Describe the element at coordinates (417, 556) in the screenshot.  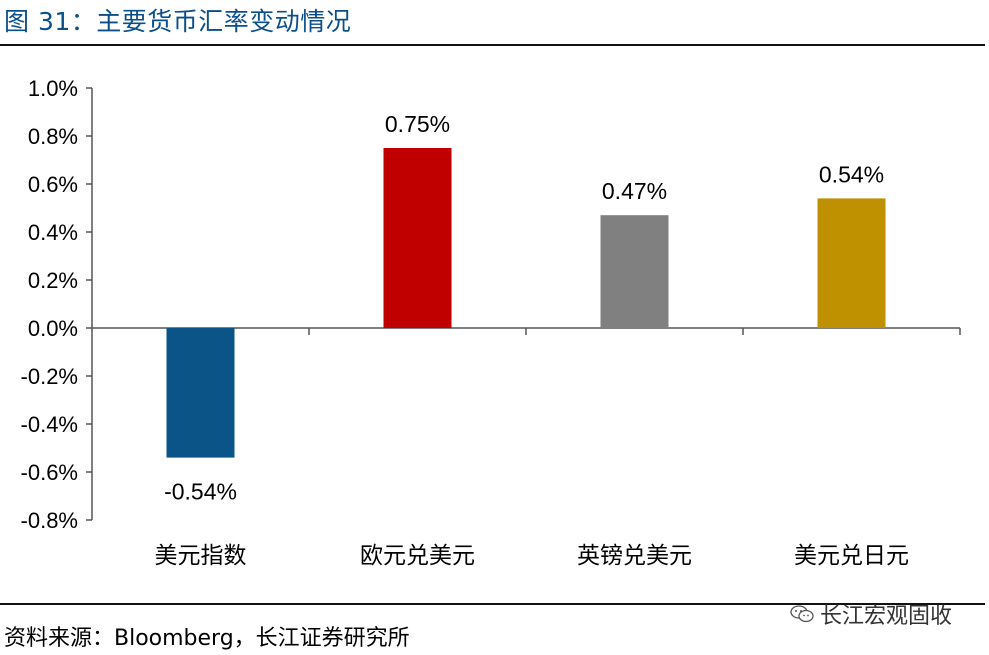
I see `x-category-label: 欧元兑美元` at that location.